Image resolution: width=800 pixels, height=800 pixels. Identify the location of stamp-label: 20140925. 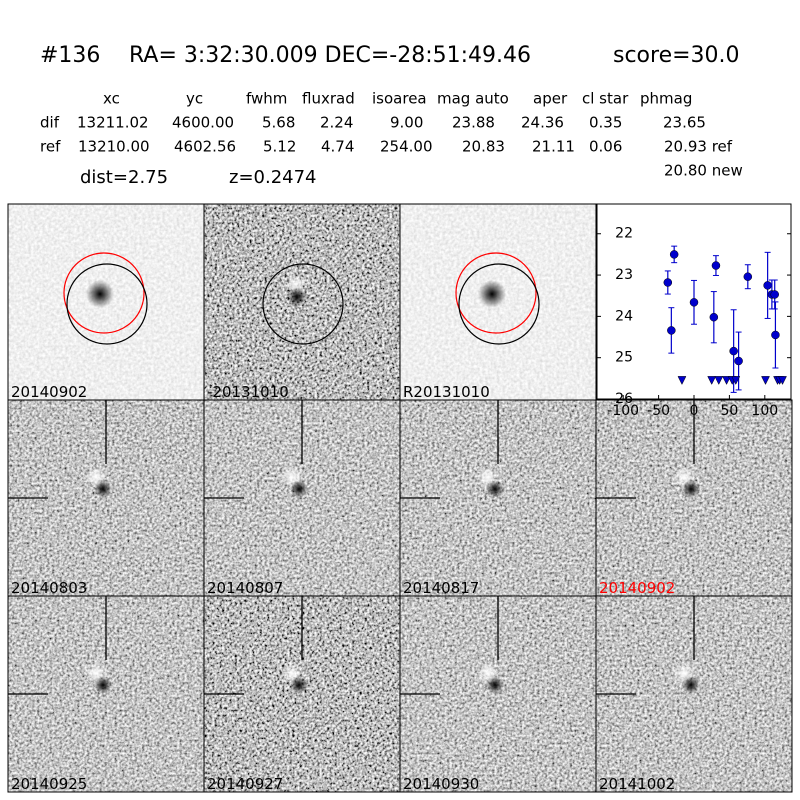
(49, 784).